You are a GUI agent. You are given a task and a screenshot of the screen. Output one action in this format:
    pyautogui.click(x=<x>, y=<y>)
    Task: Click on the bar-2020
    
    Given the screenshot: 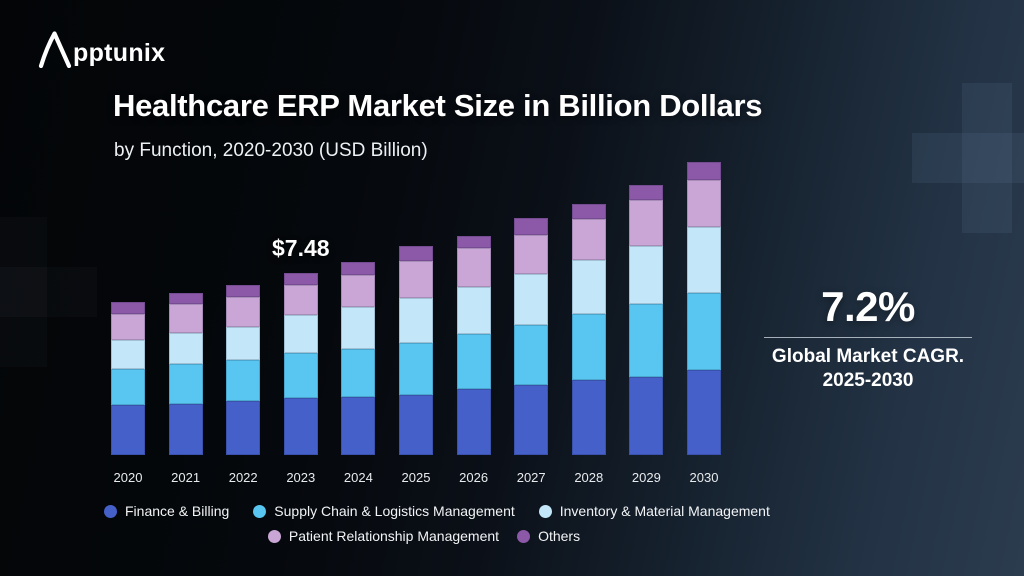 What is the action you would take?
    pyautogui.click(x=128, y=378)
    